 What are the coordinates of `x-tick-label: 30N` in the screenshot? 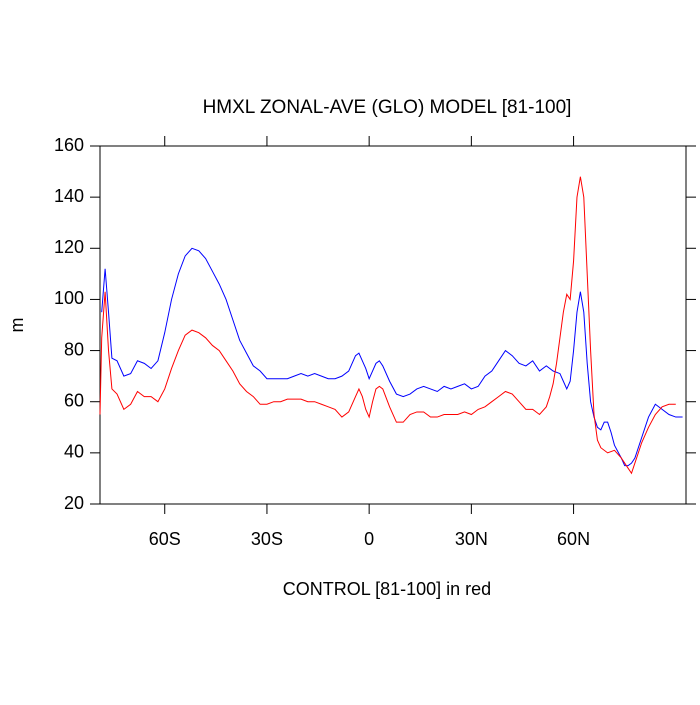 It's located at (471, 539).